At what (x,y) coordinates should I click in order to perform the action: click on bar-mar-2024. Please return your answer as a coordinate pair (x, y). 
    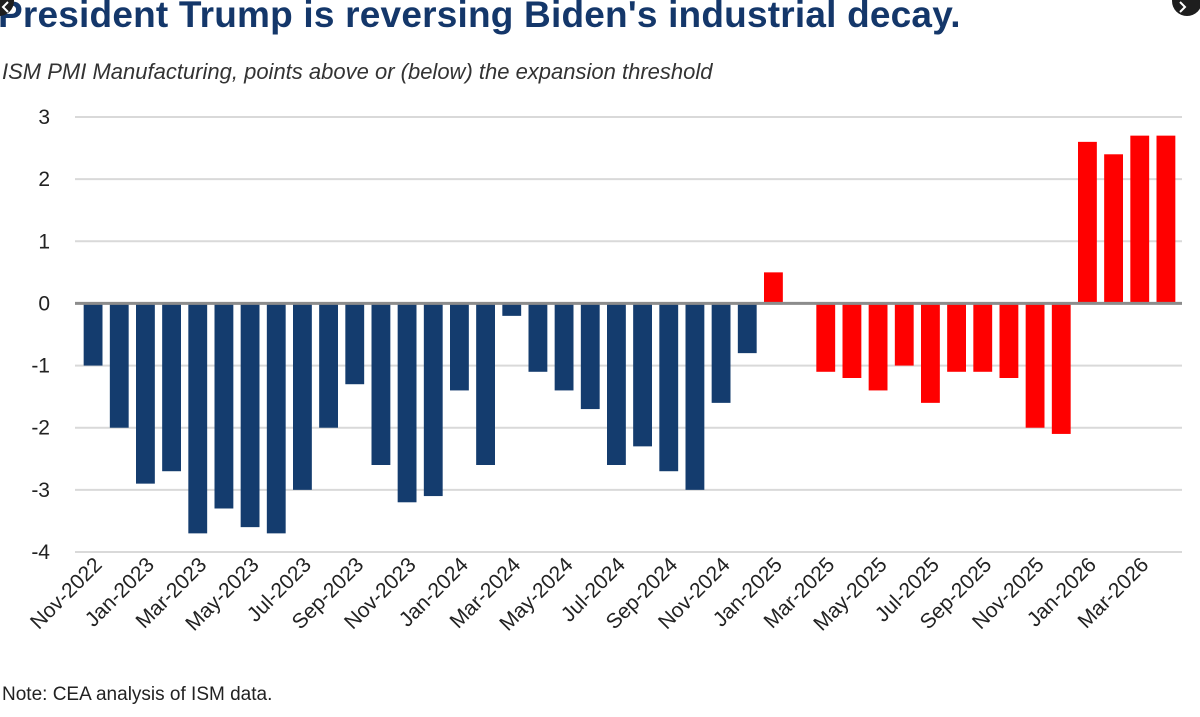
    Looking at the image, I should click on (512, 309).